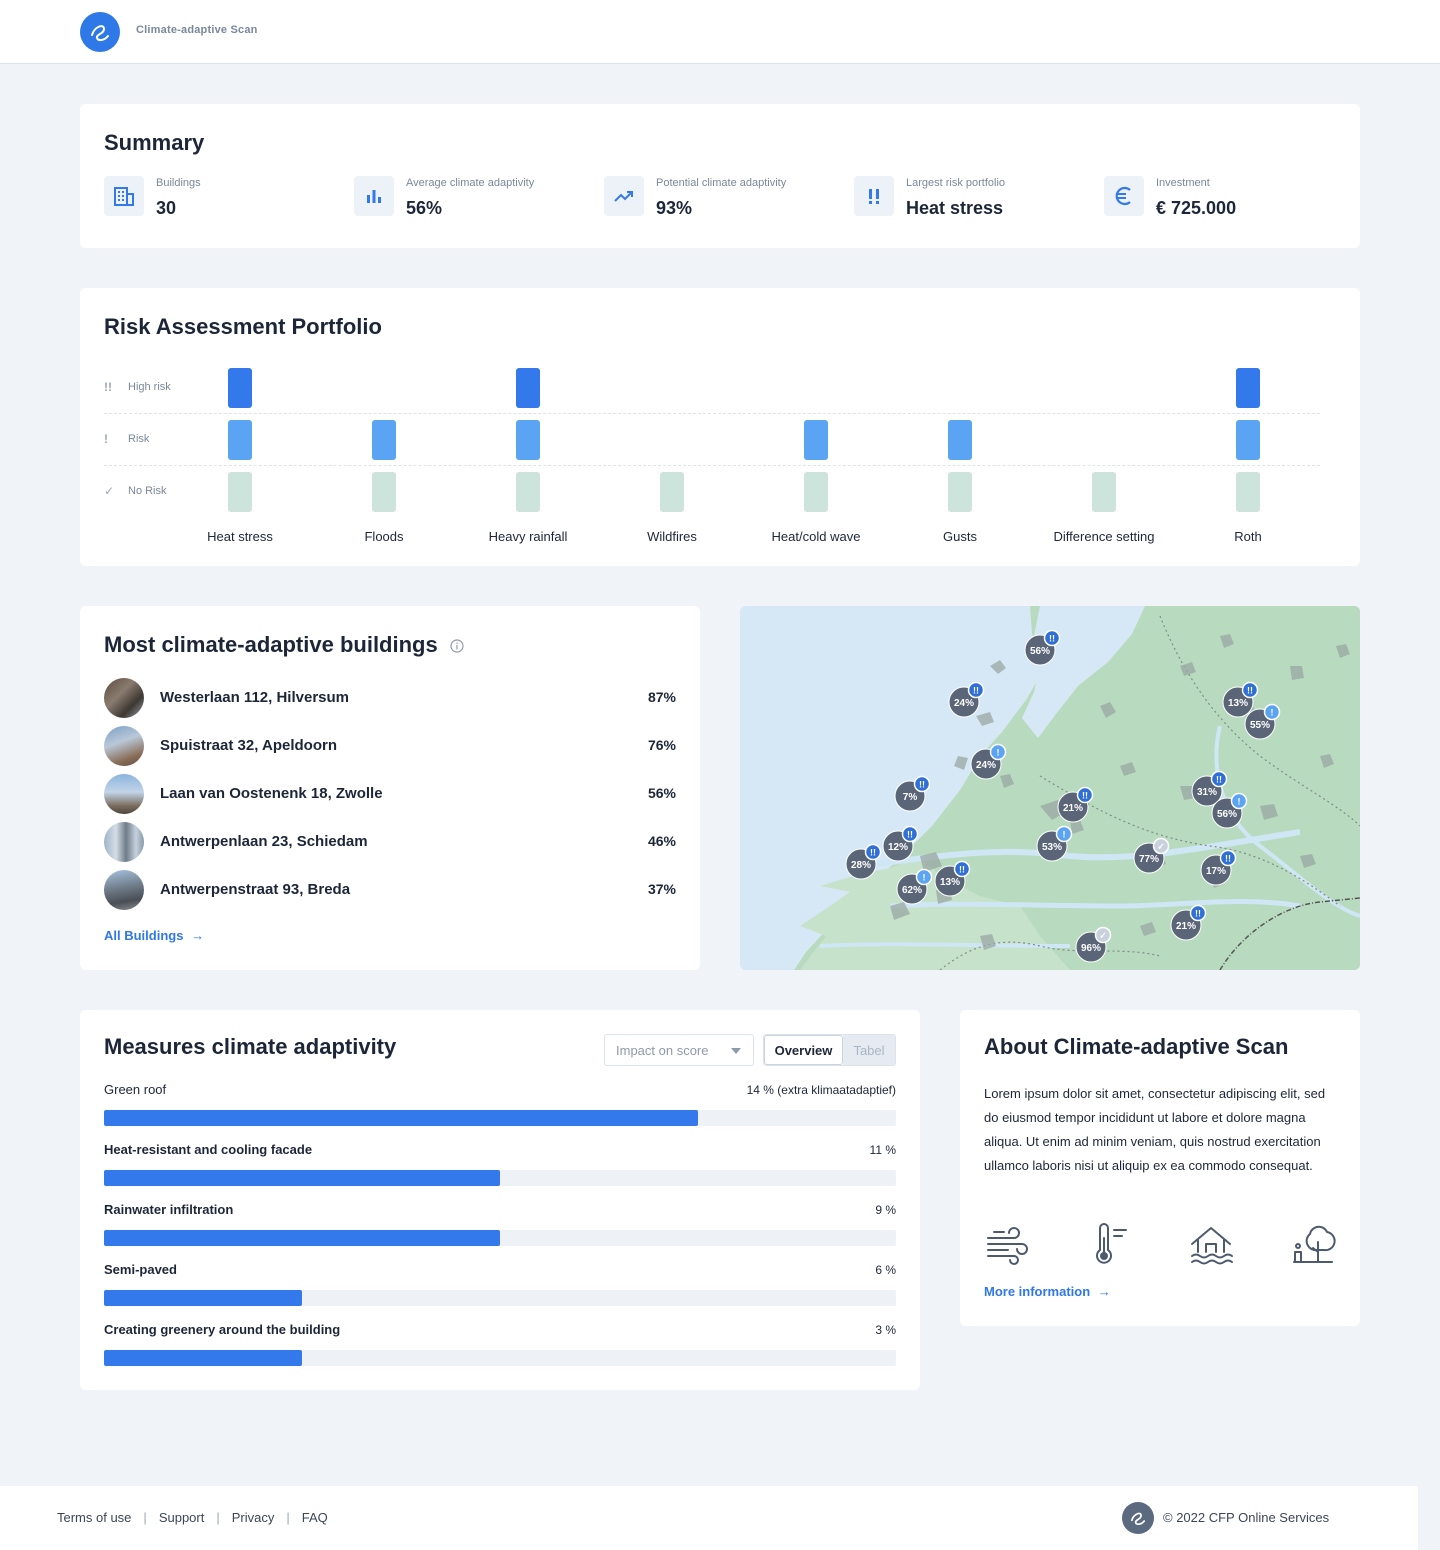 This screenshot has height=1550, width=1440. I want to click on info-icon, so click(457, 646).